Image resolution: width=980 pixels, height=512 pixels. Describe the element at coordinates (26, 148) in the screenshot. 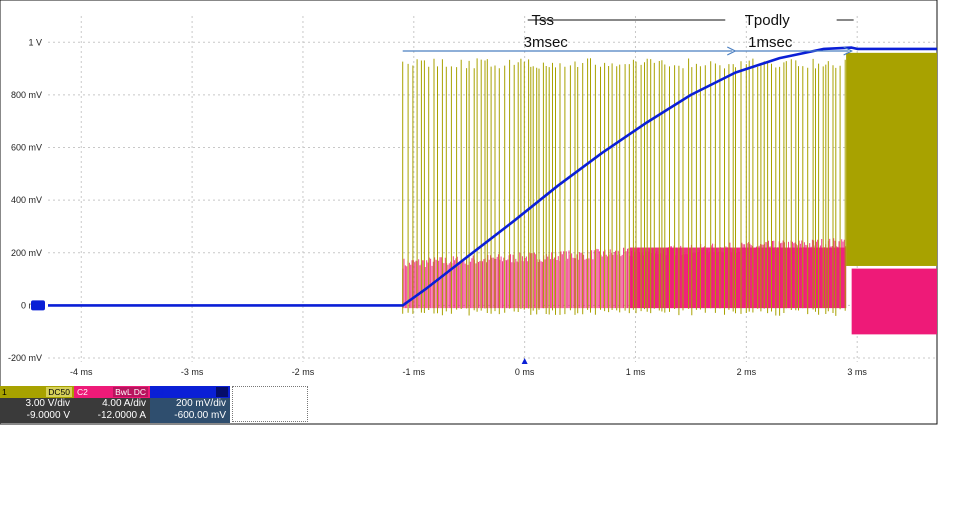

I see `y-tick-label: 600 mV` at that location.